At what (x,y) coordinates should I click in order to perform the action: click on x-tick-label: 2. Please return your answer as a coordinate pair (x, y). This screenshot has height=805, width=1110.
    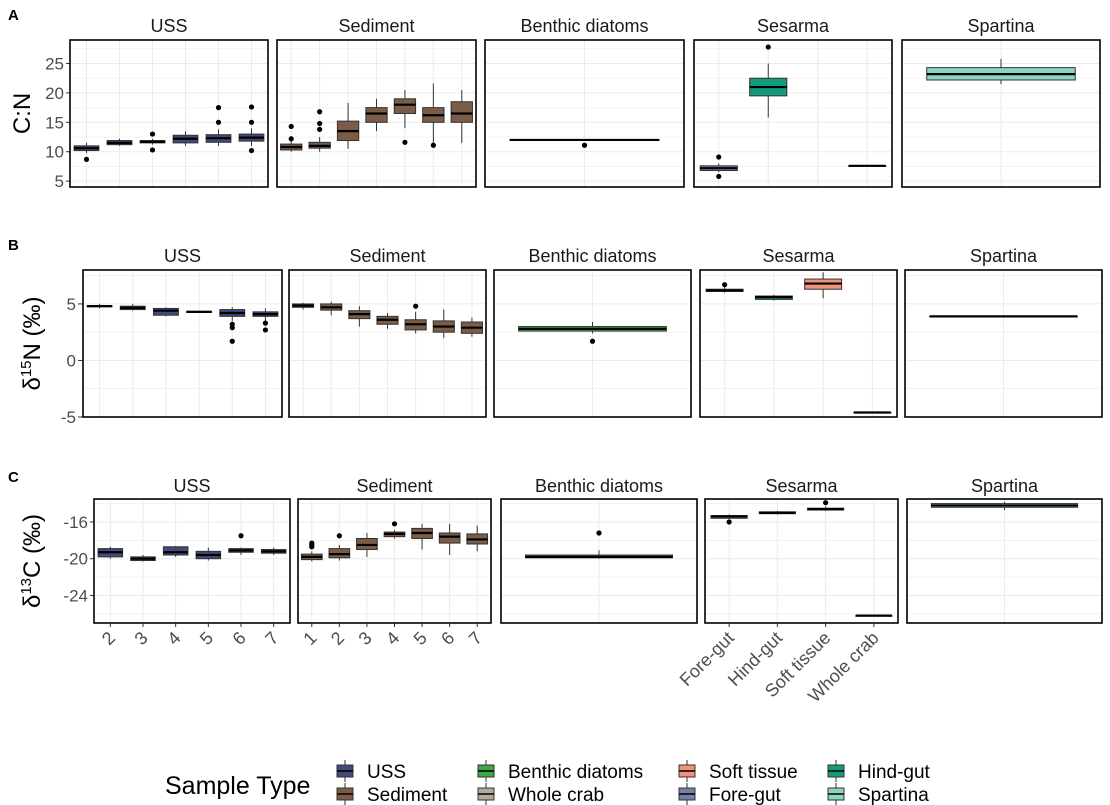
    Looking at the image, I should click on (337, 638).